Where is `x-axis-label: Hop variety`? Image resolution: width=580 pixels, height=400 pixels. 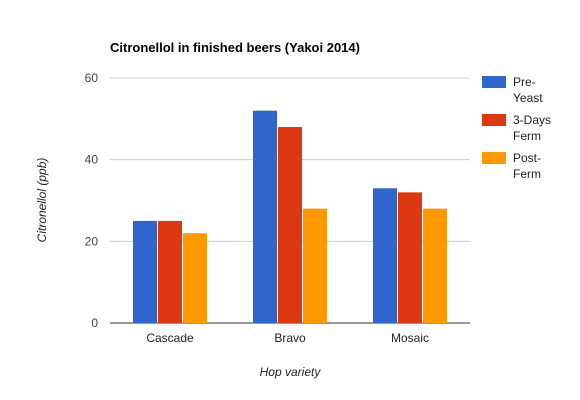
x-axis-label: Hop variety is located at coordinates (291, 372).